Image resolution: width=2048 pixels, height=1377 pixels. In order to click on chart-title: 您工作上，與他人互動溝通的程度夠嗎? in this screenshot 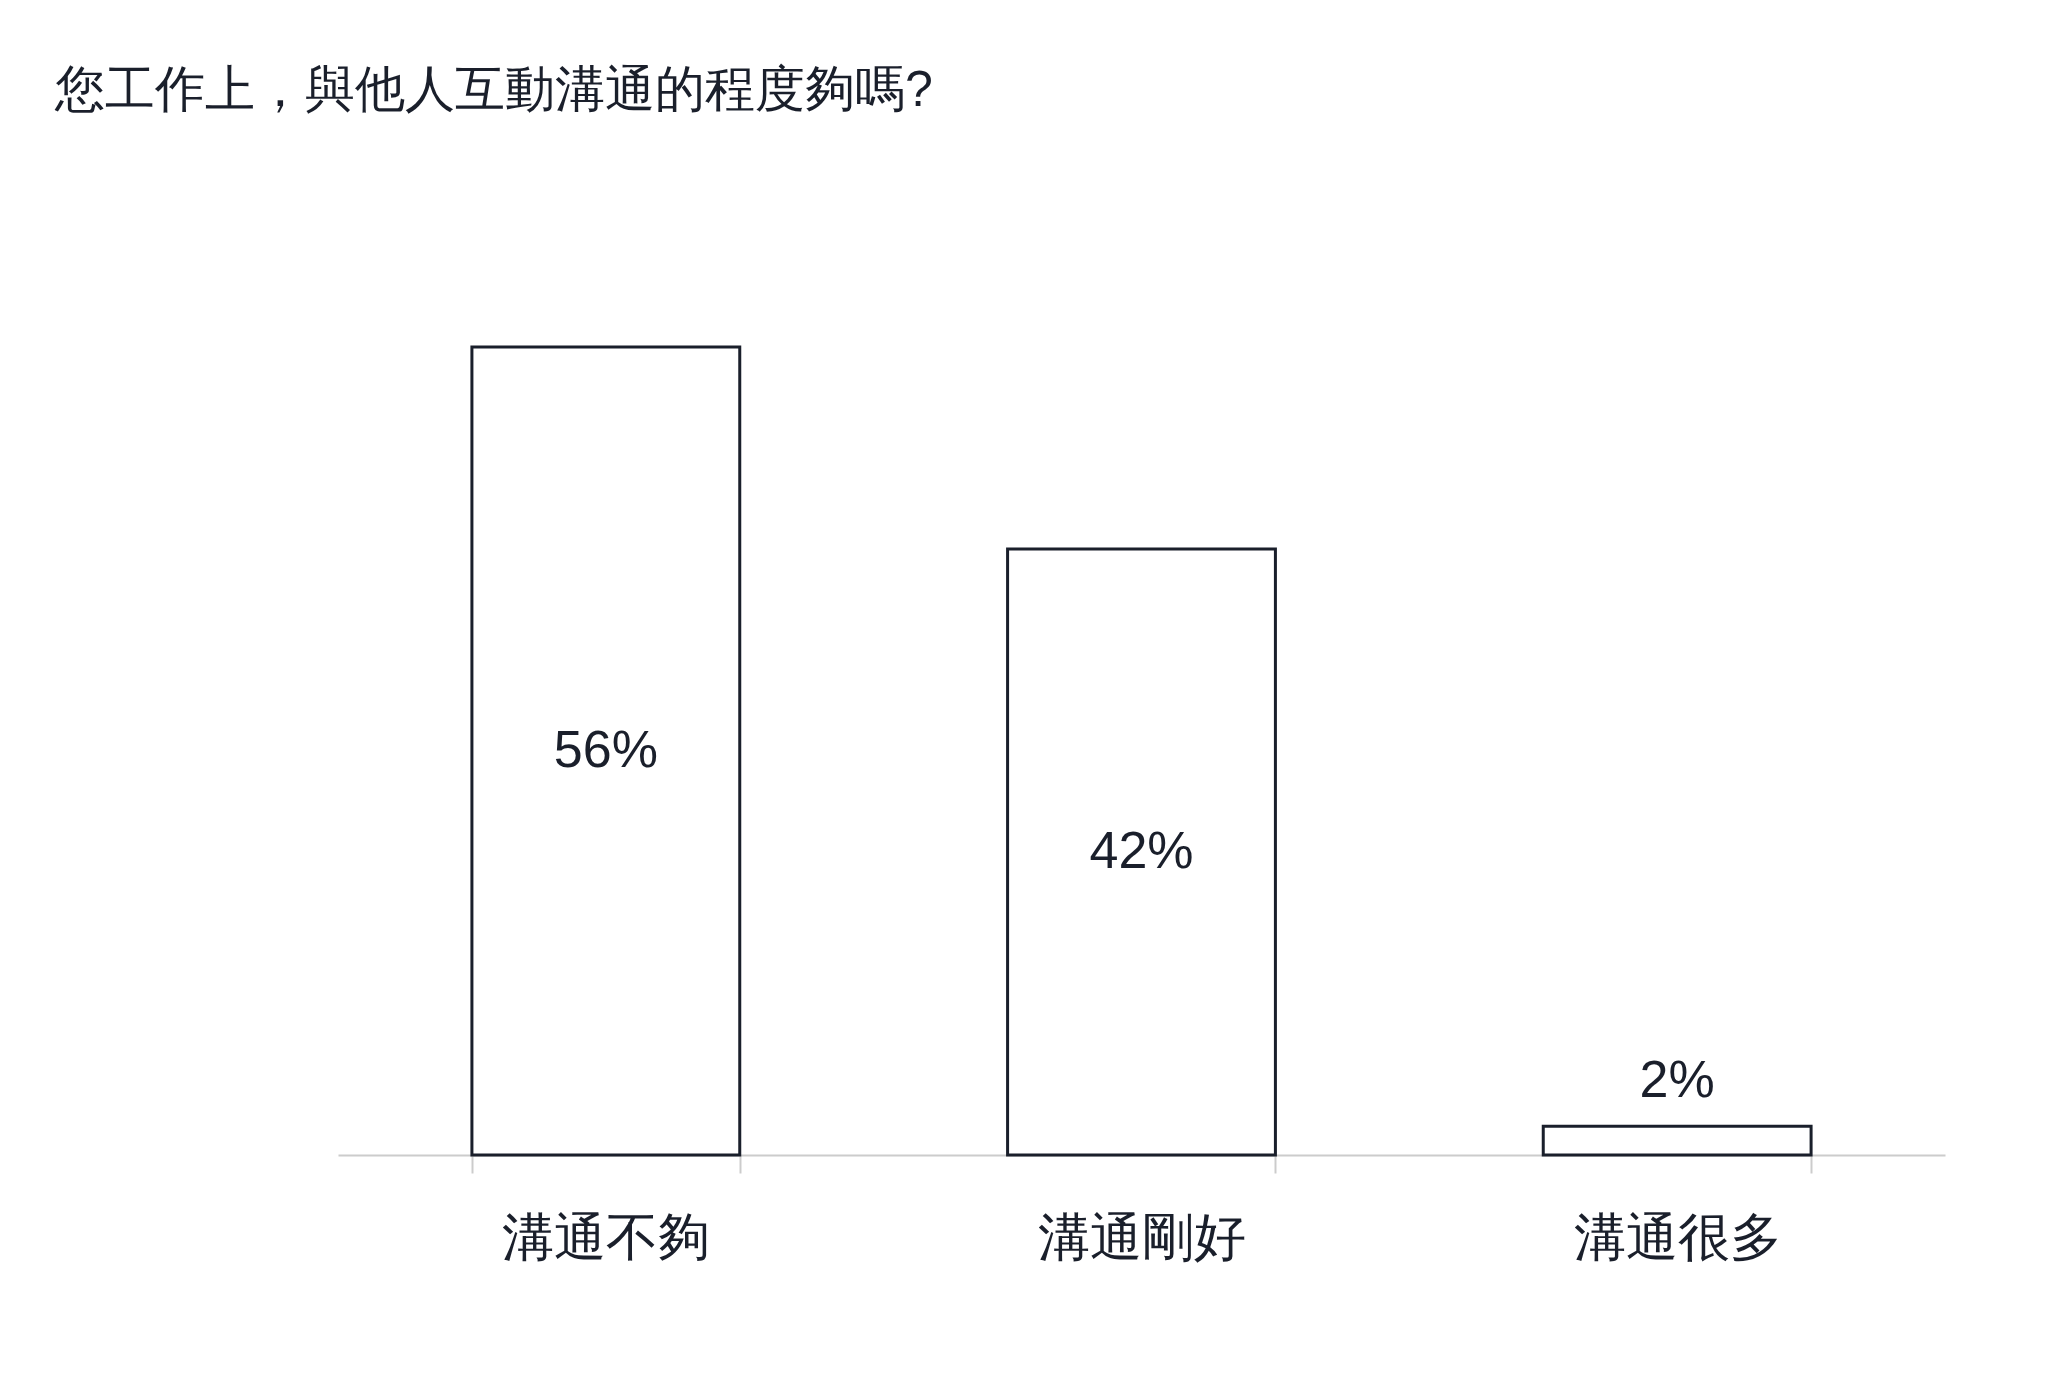, I will do `click(493, 88)`.